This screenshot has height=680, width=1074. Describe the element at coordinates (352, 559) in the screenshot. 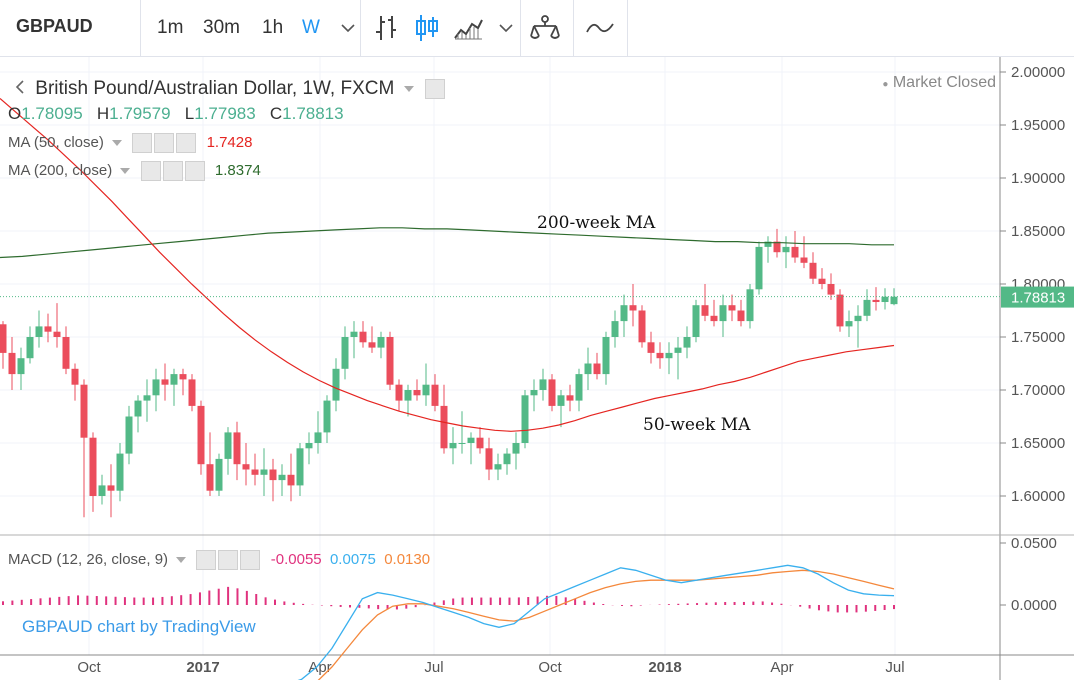

I see `macd-line-value: 0.0075` at that location.